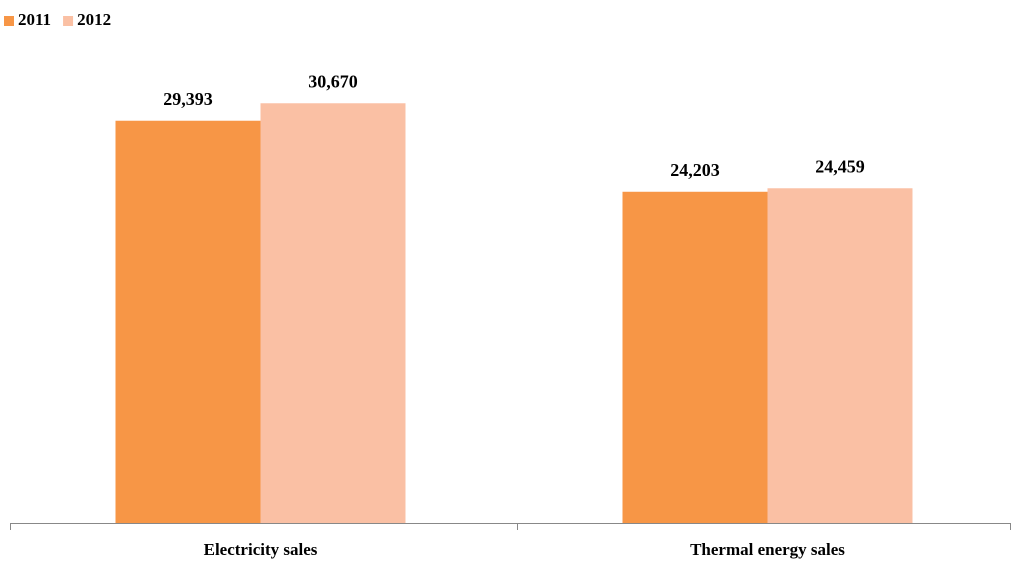 Image resolution: width=1011 pixels, height=562 pixels. I want to click on x-tick-label: Electricity sales, so click(261, 549).